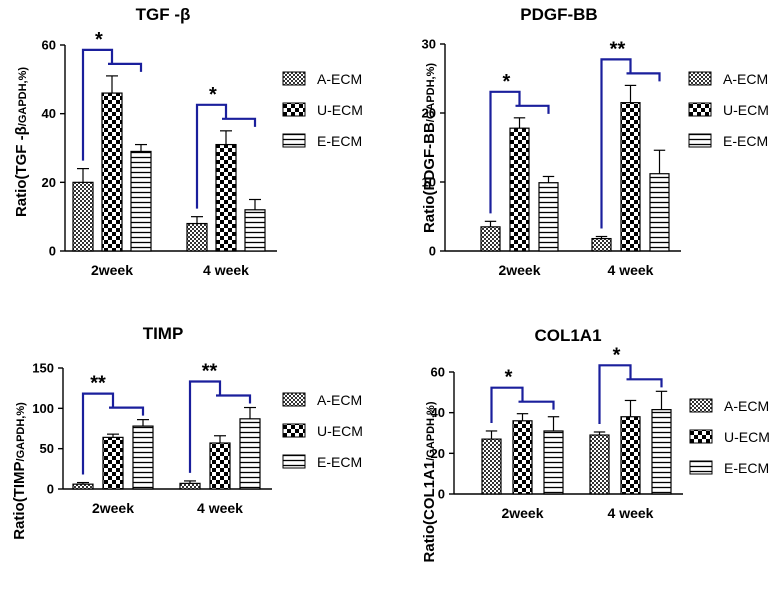  What do you see at coordinates (43, 368) in the screenshot?
I see `y-tick-label: 150` at bounding box center [43, 368].